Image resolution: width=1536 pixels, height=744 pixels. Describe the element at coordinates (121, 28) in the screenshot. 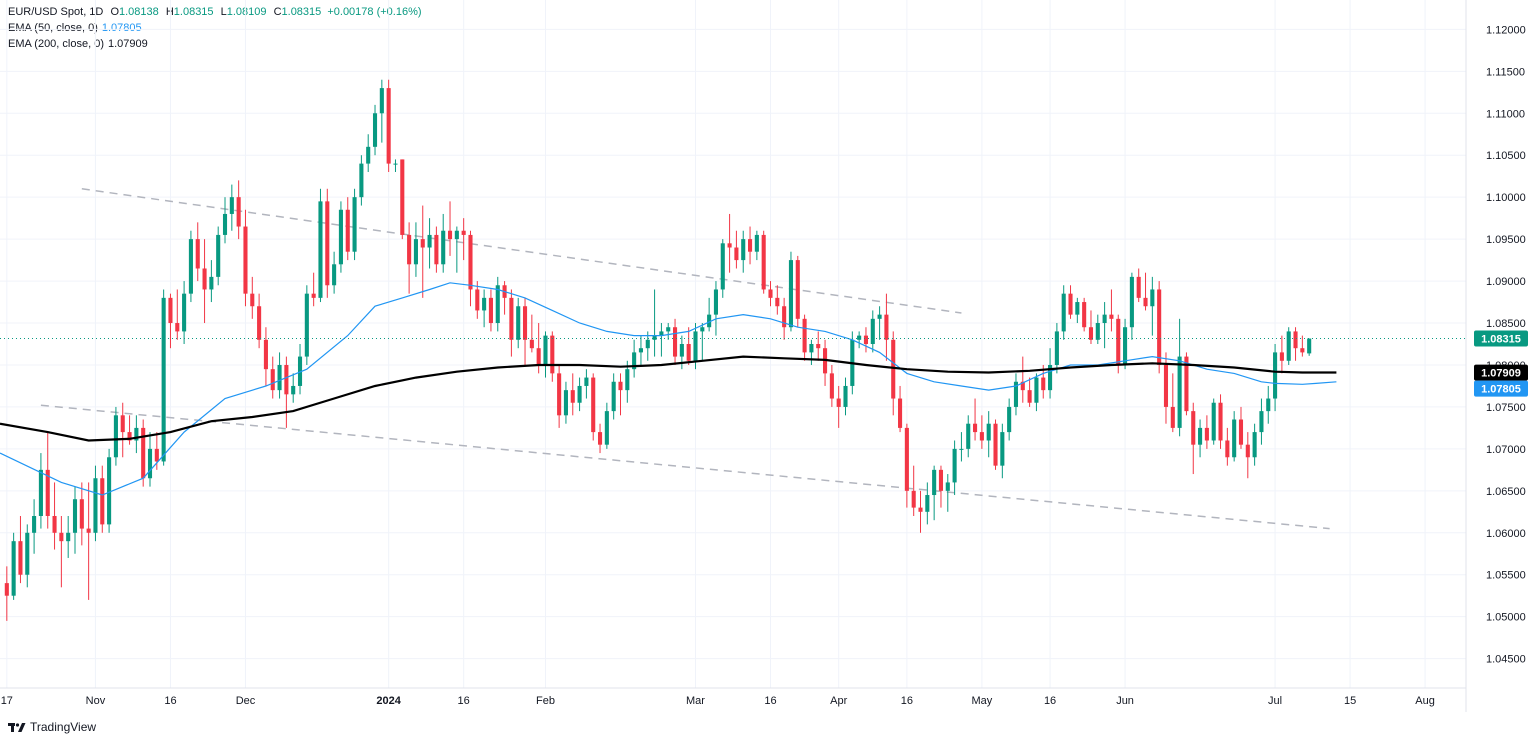

I see `legend-ema50-value: 1.07805` at that location.